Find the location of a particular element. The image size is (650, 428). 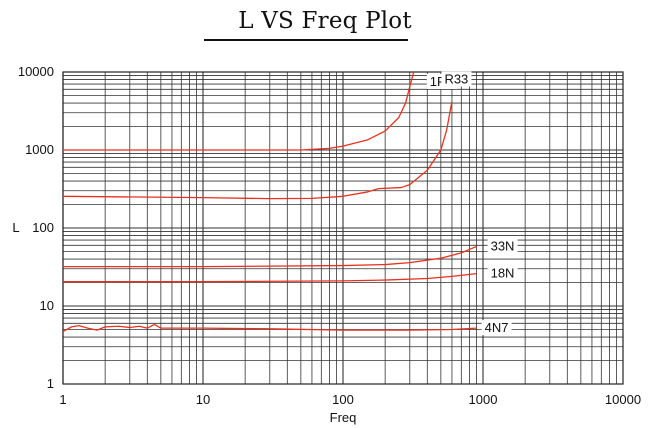

title-underline is located at coordinates (306, 40).